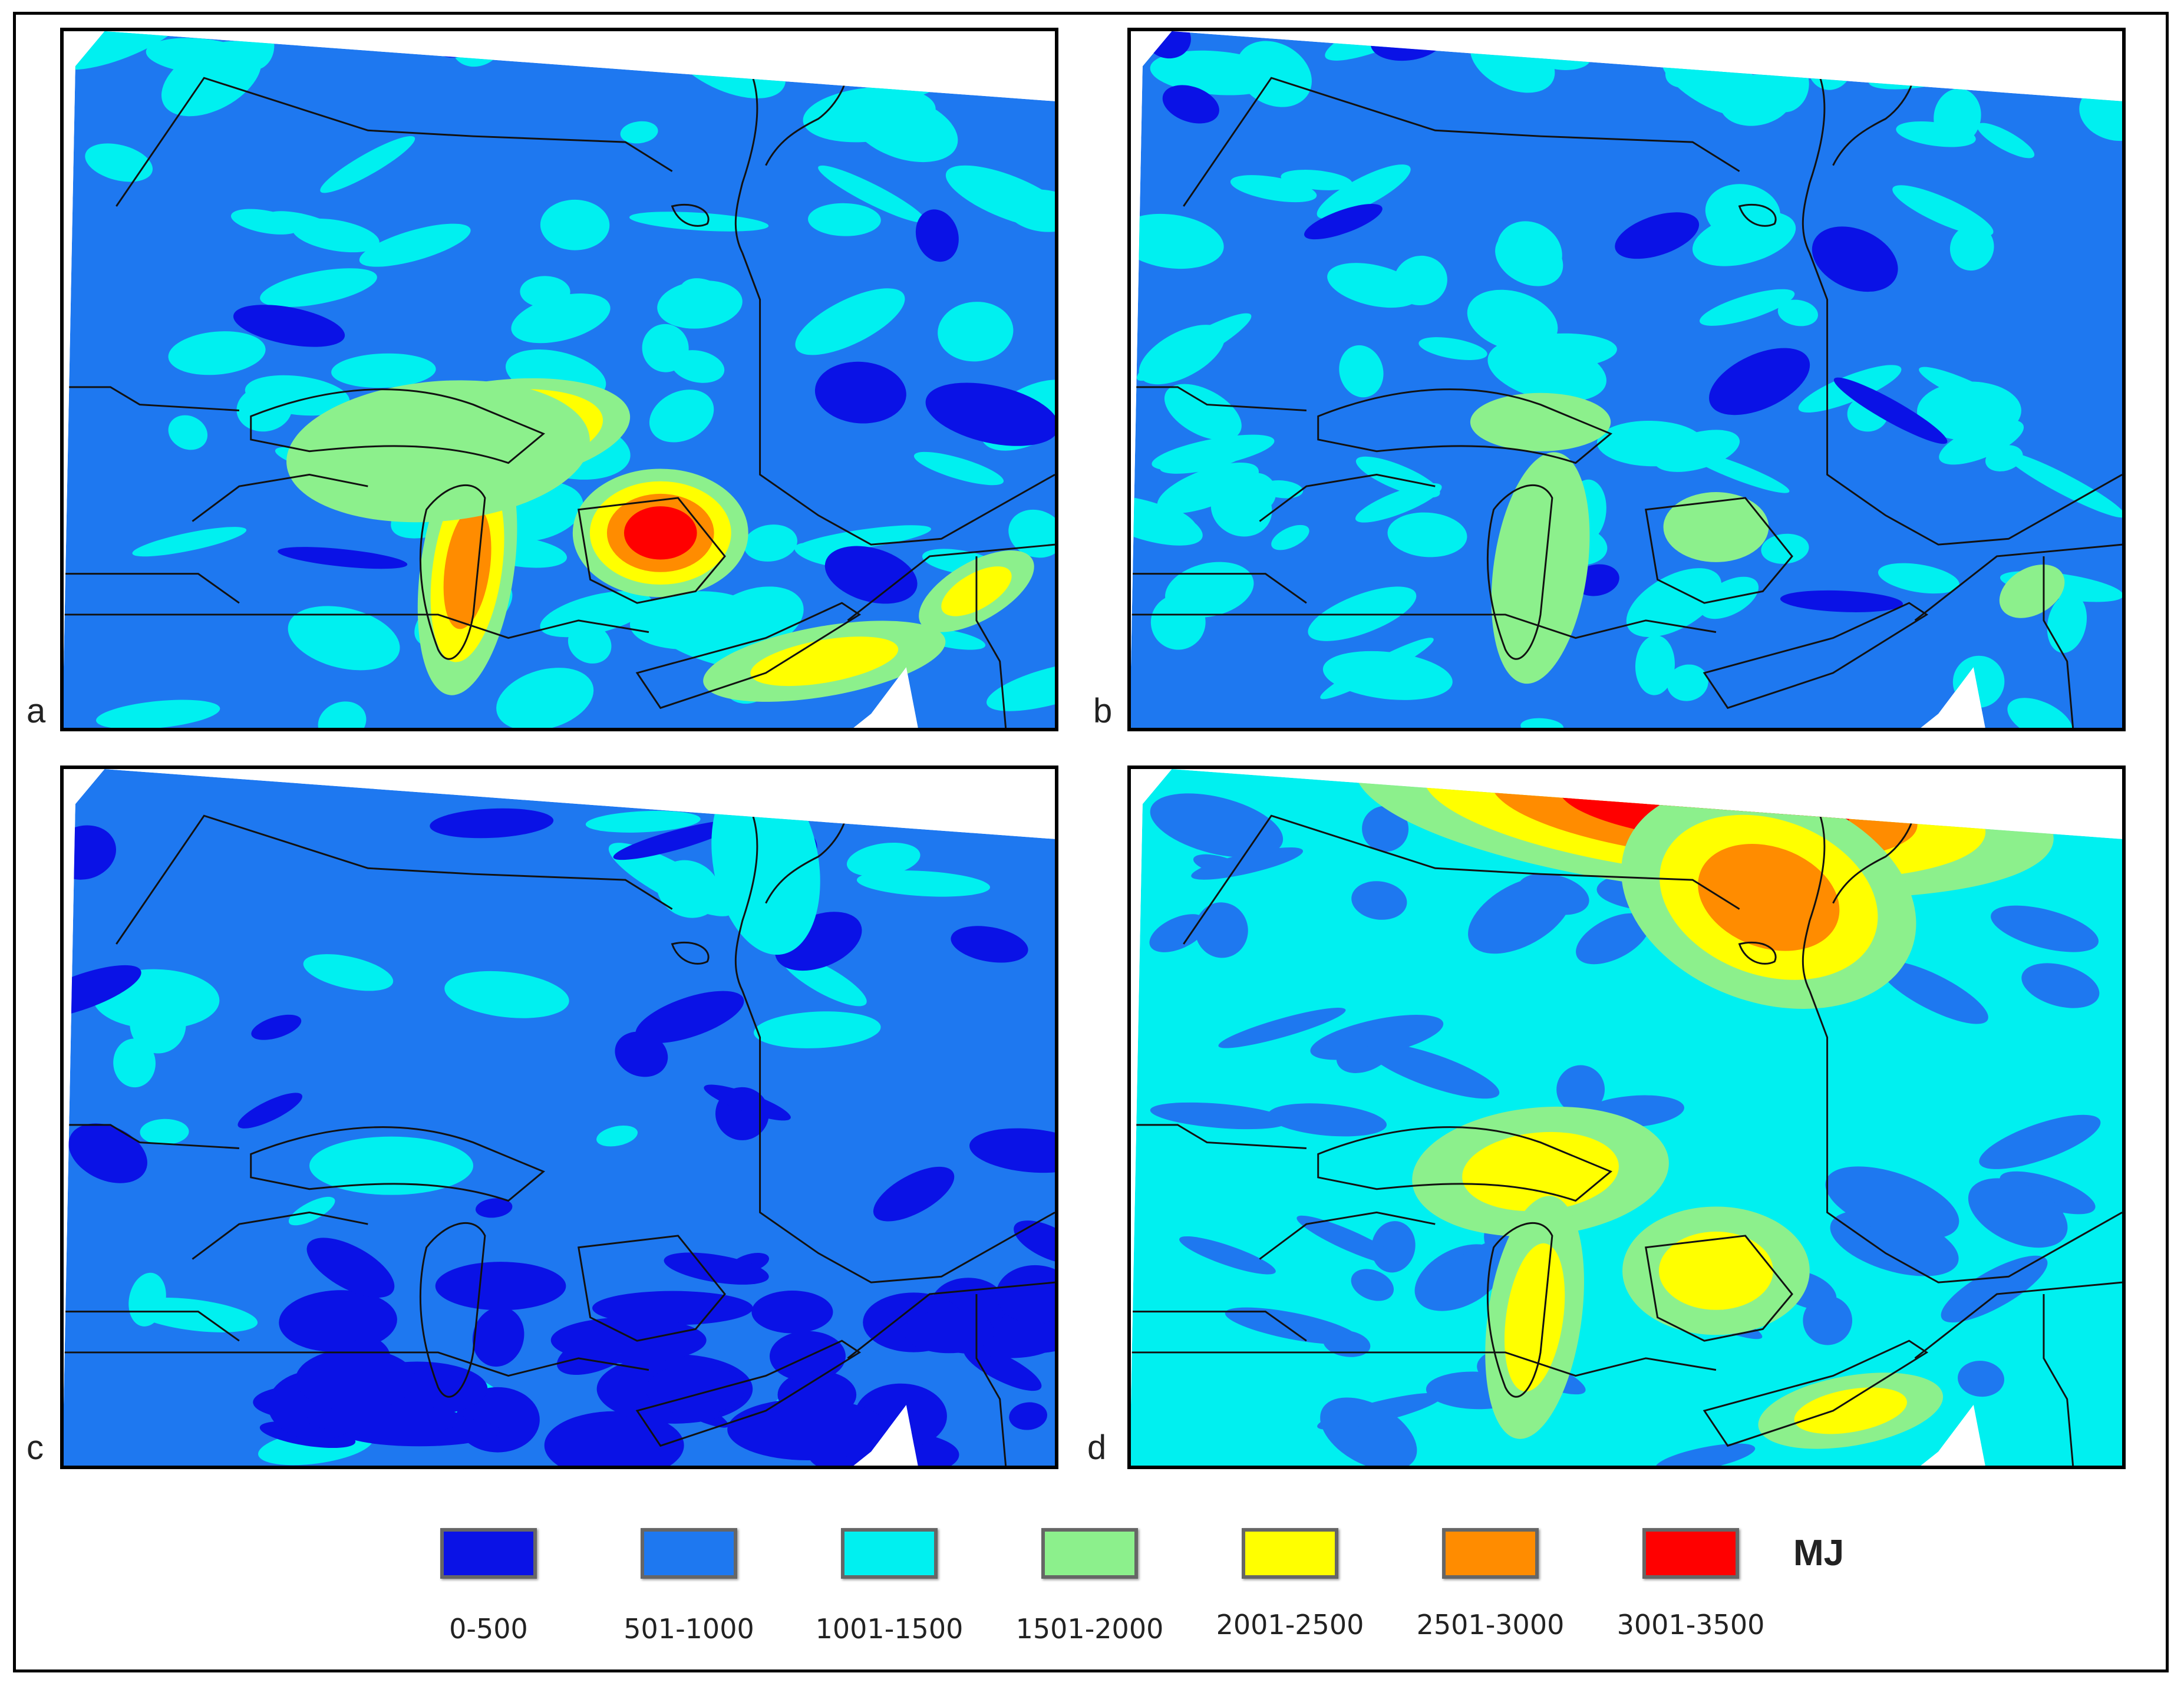 Image resolution: width=2184 pixels, height=1686 pixels. Describe the element at coordinates (35, 1447) in the screenshot. I see `panel-letter-c: c` at that location.